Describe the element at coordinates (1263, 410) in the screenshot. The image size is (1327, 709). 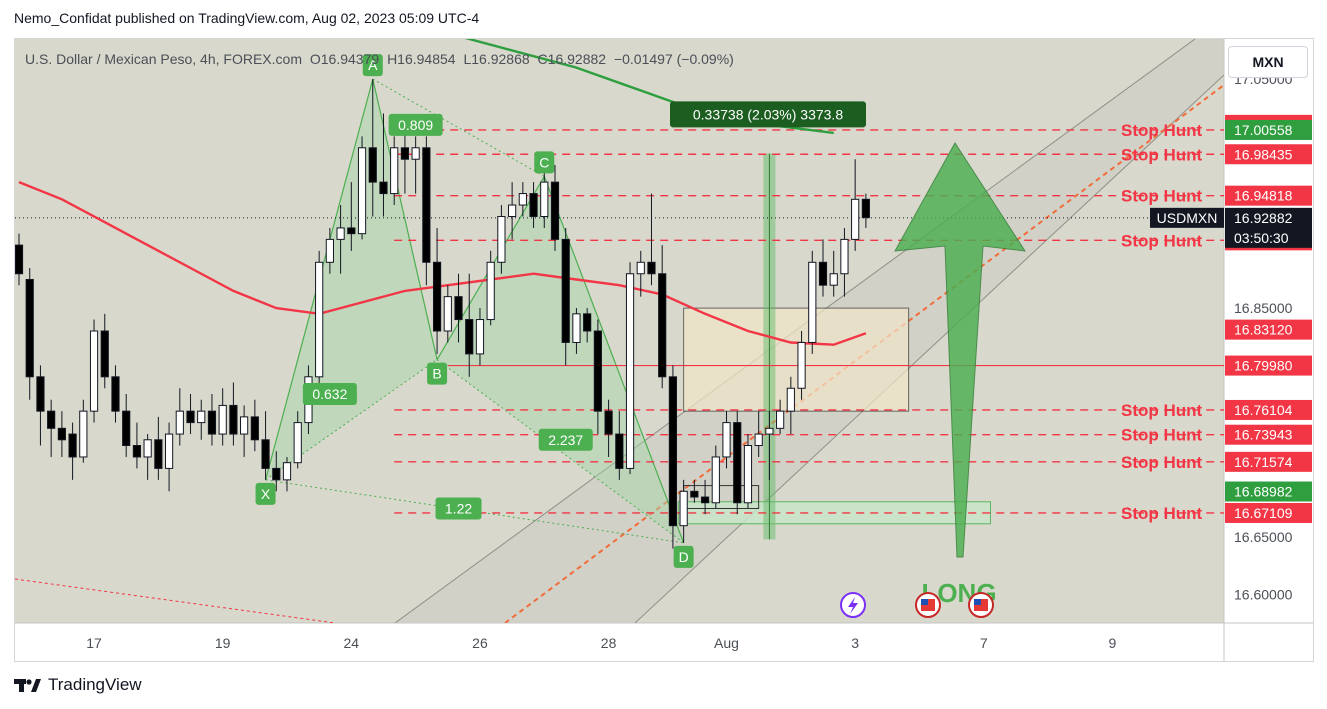
I see `price-label-text: 16.76104` at that location.